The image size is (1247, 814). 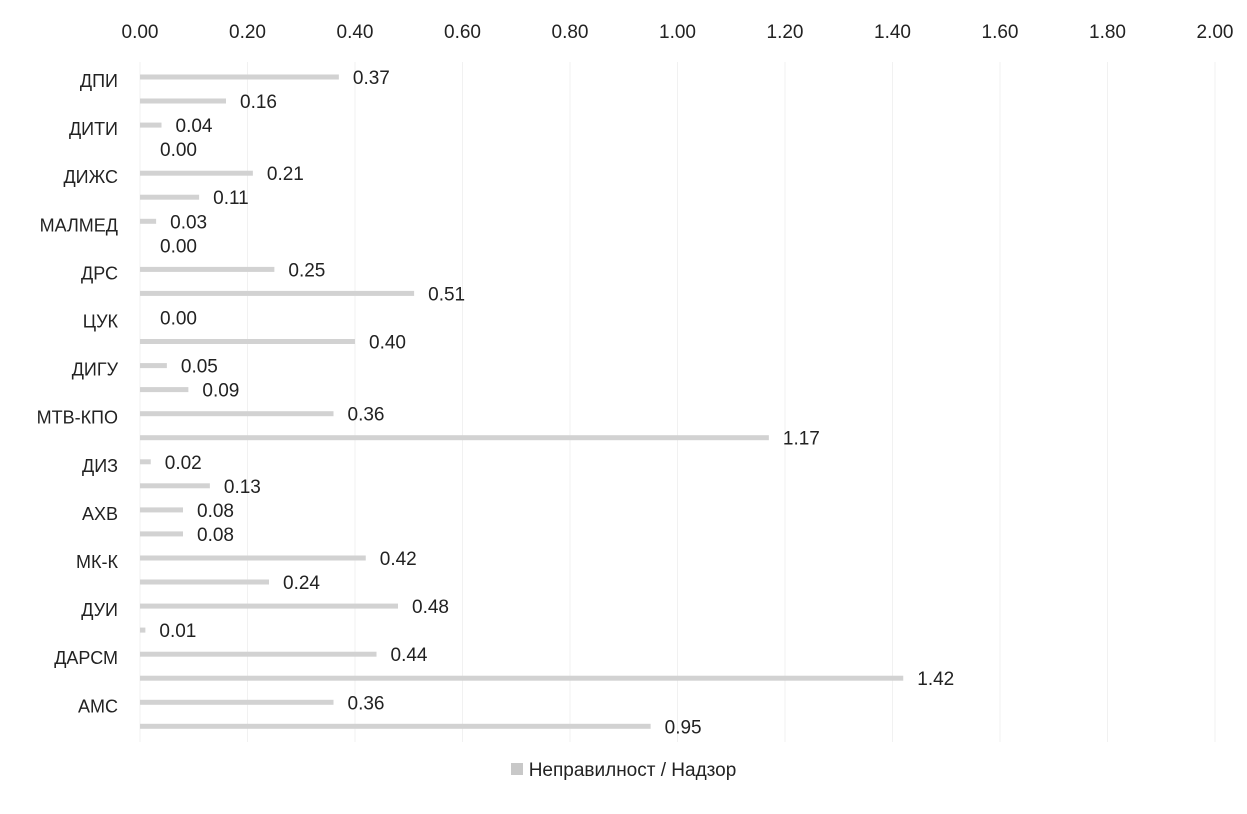 What do you see at coordinates (462, 32) in the screenshot?
I see `x-tick-label: 0.60` at bounding box center [462, 32].